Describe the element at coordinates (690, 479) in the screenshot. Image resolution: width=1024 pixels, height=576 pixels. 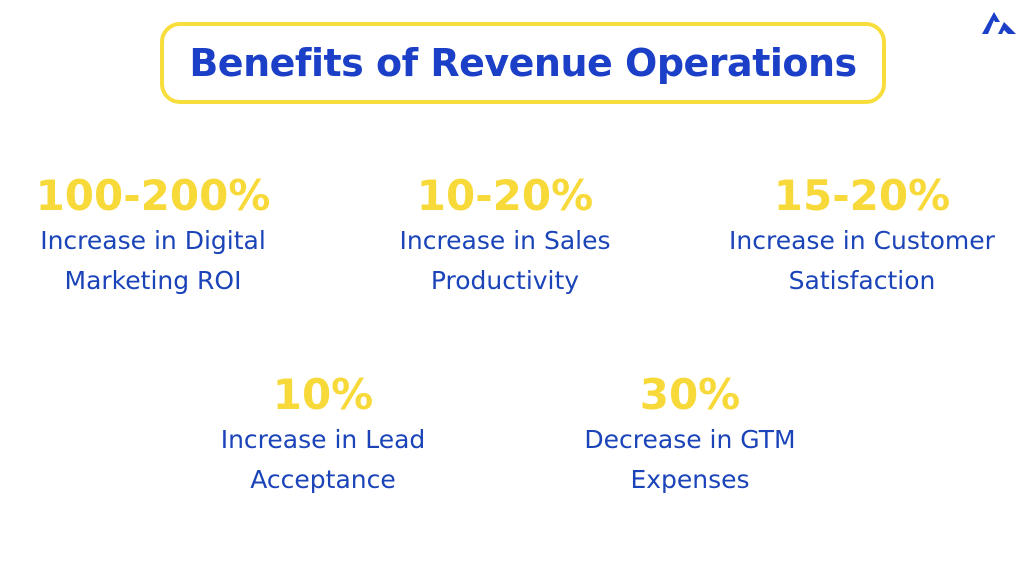
I see `stat-label: Expenses` at that location.